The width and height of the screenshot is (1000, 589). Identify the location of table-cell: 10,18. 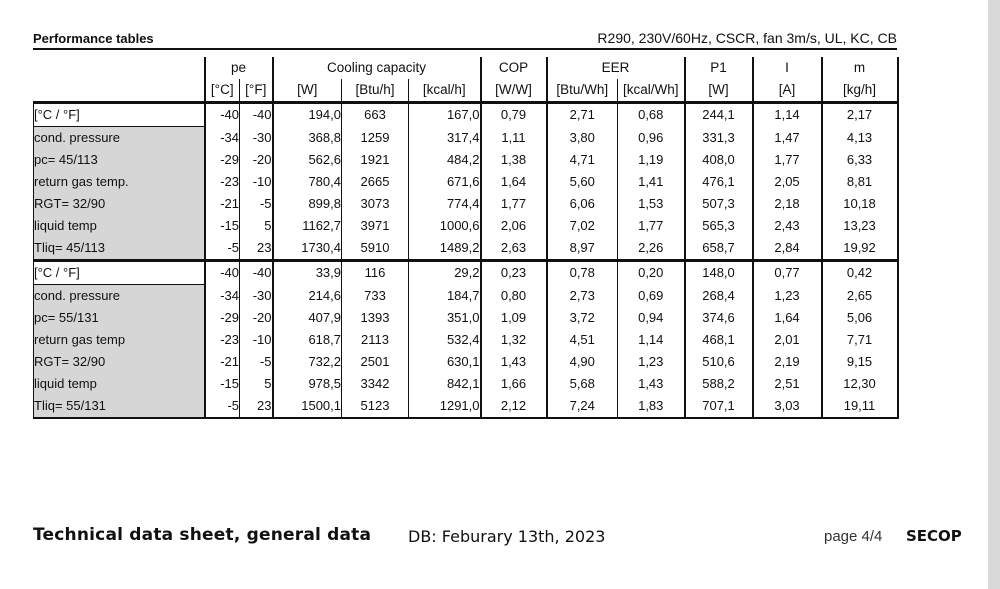
(859, 204).